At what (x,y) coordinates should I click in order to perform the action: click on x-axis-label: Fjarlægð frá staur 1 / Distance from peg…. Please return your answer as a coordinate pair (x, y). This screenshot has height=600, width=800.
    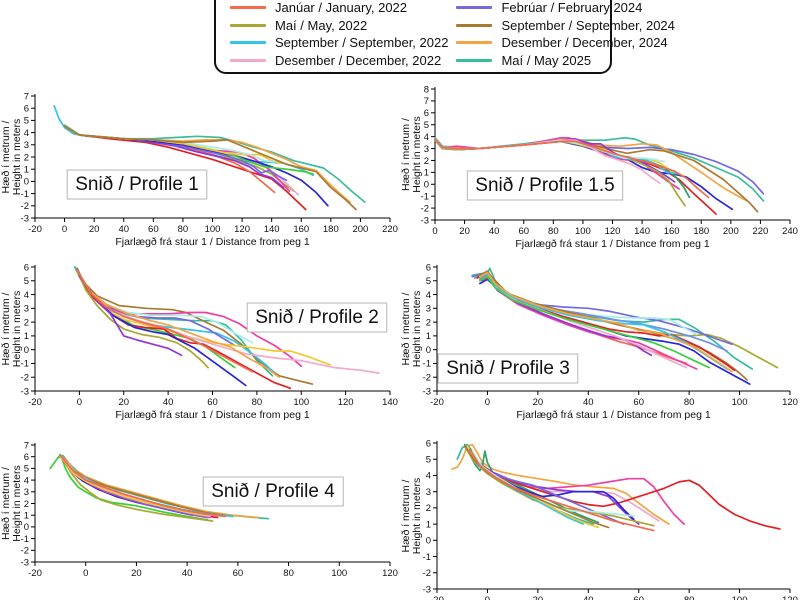
    Looking at the image, I should click on (612, 244).